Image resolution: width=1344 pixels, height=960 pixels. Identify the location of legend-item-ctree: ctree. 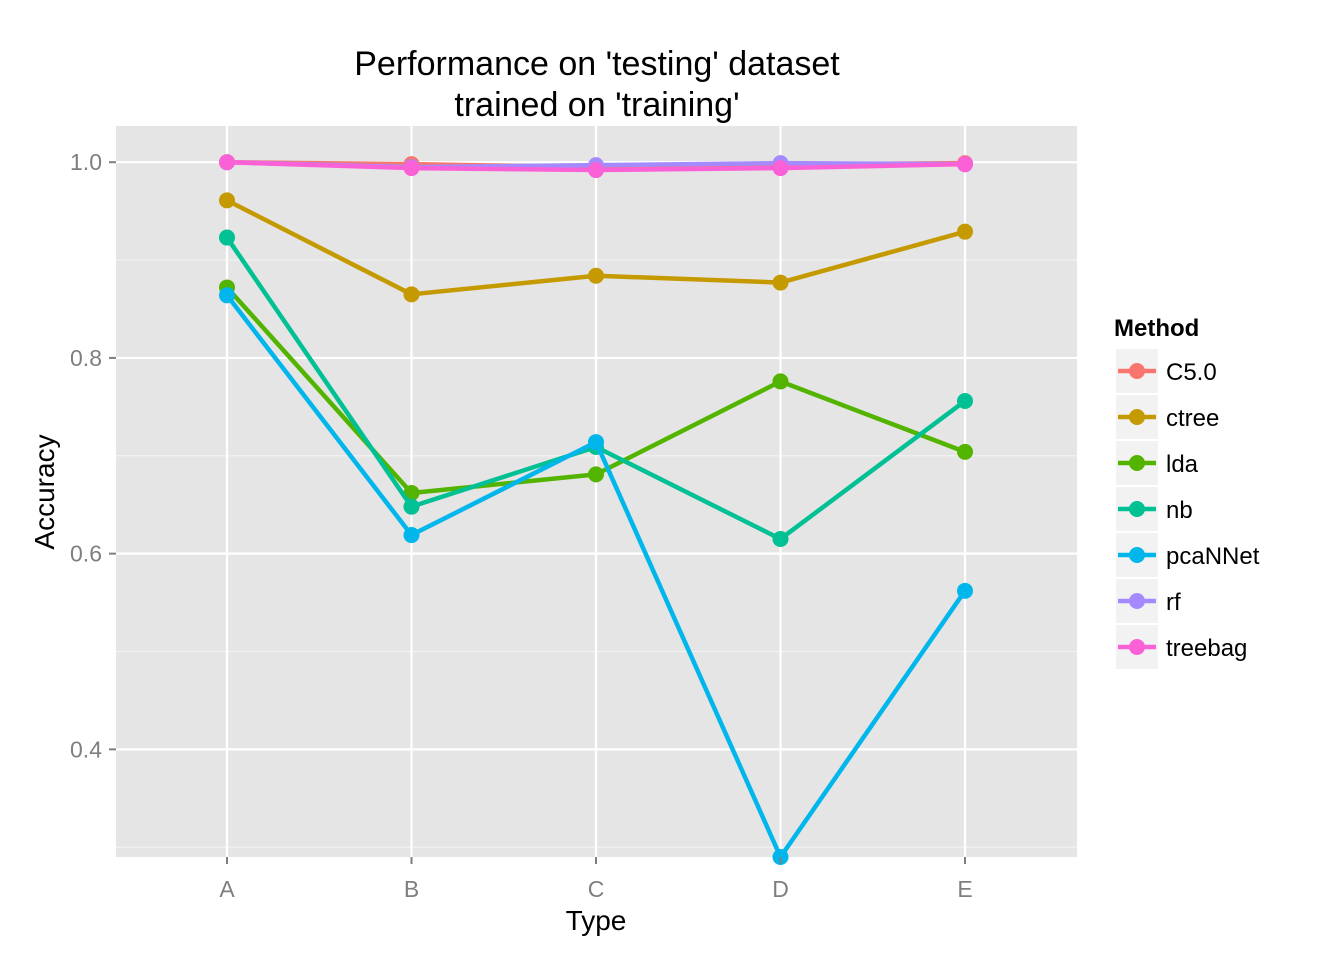
(1167, 417).